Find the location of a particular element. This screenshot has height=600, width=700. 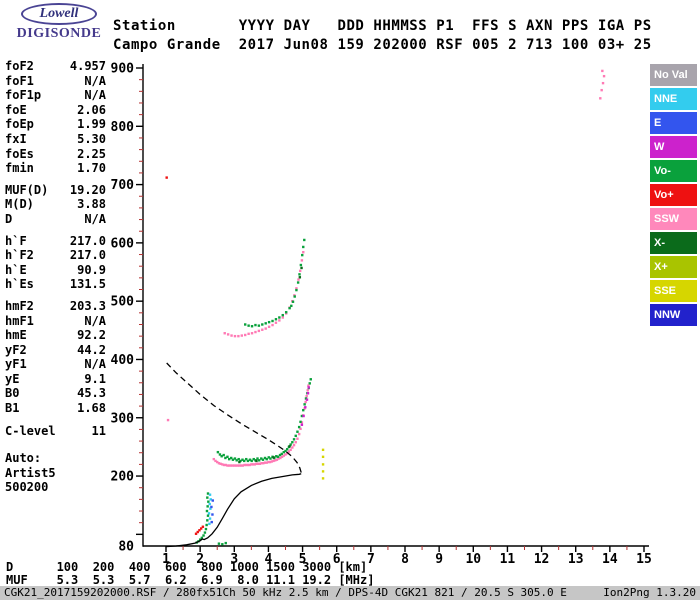

svg-text: 15 is located at coordinates (644, 559).